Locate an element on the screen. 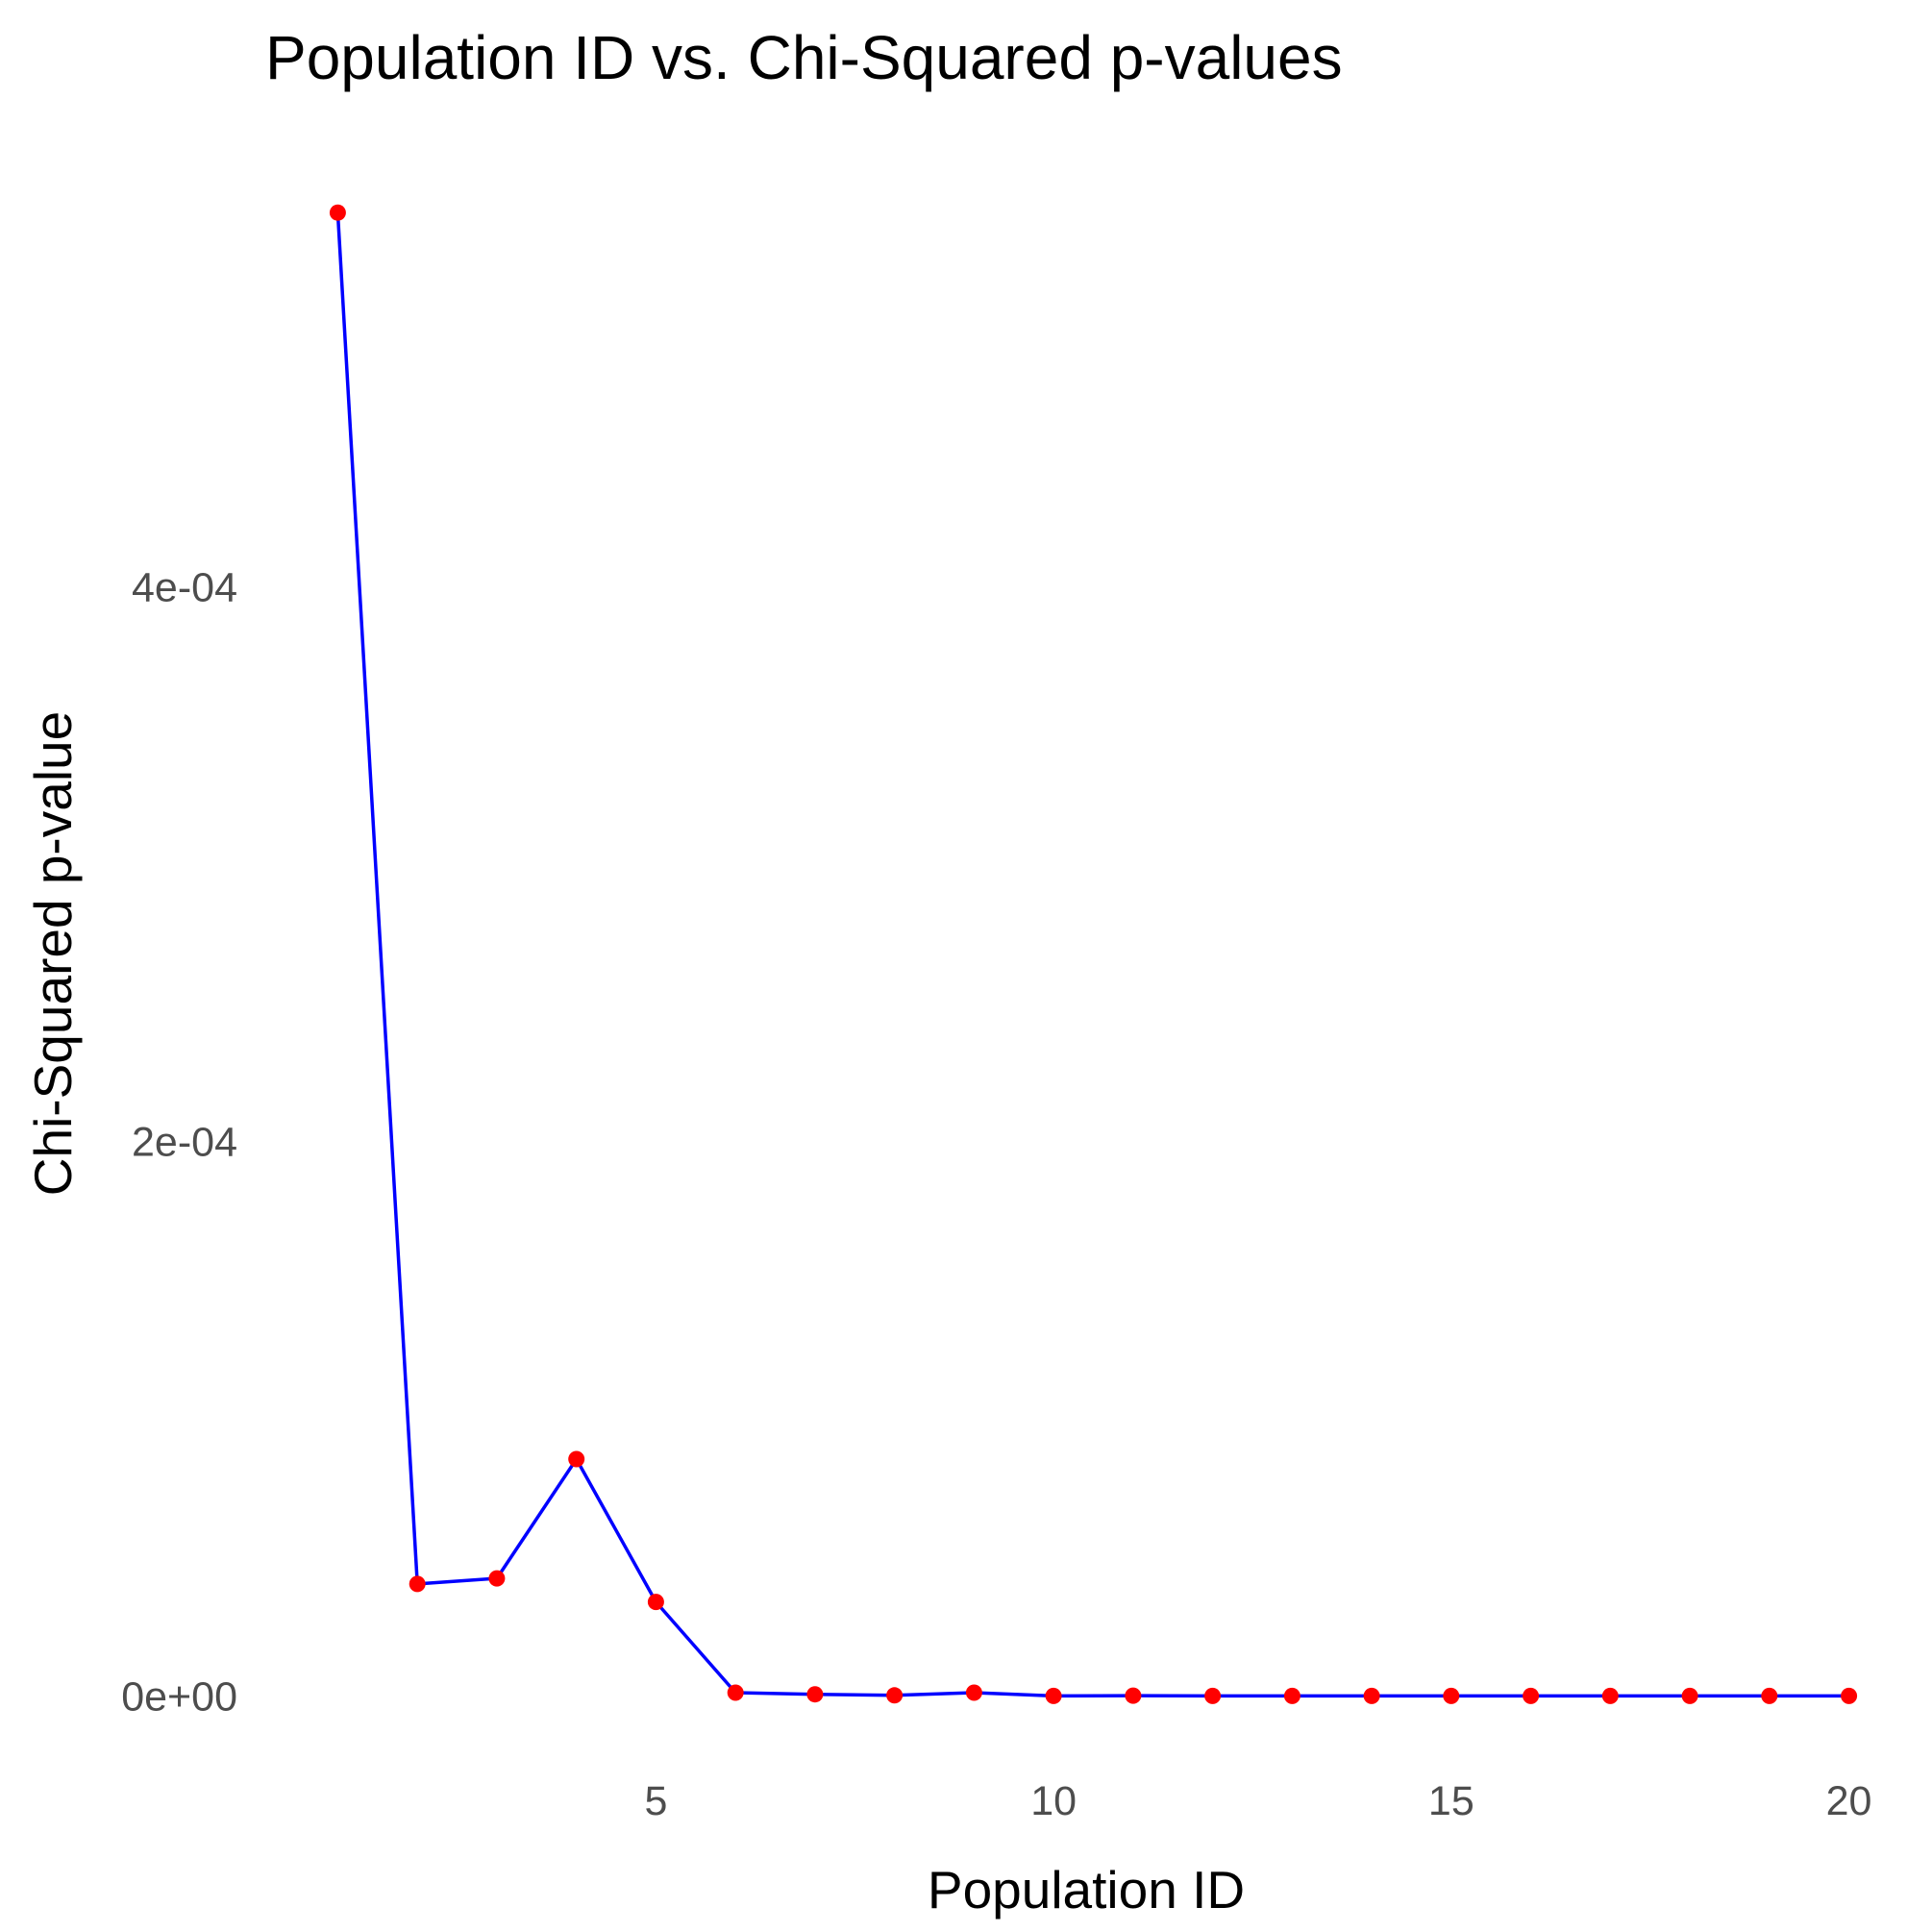  x-tick-label: 10 is located at coordinates (1054, 1801).